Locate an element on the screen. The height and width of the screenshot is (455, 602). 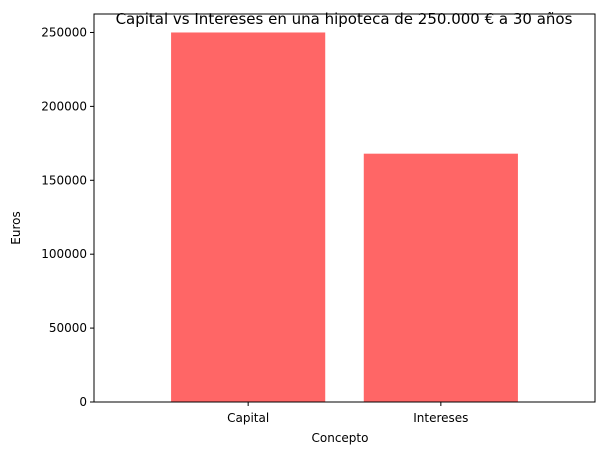
y-axis: 0 50000 100000 150000 200000 250000 is located at coordinates (67, 217).